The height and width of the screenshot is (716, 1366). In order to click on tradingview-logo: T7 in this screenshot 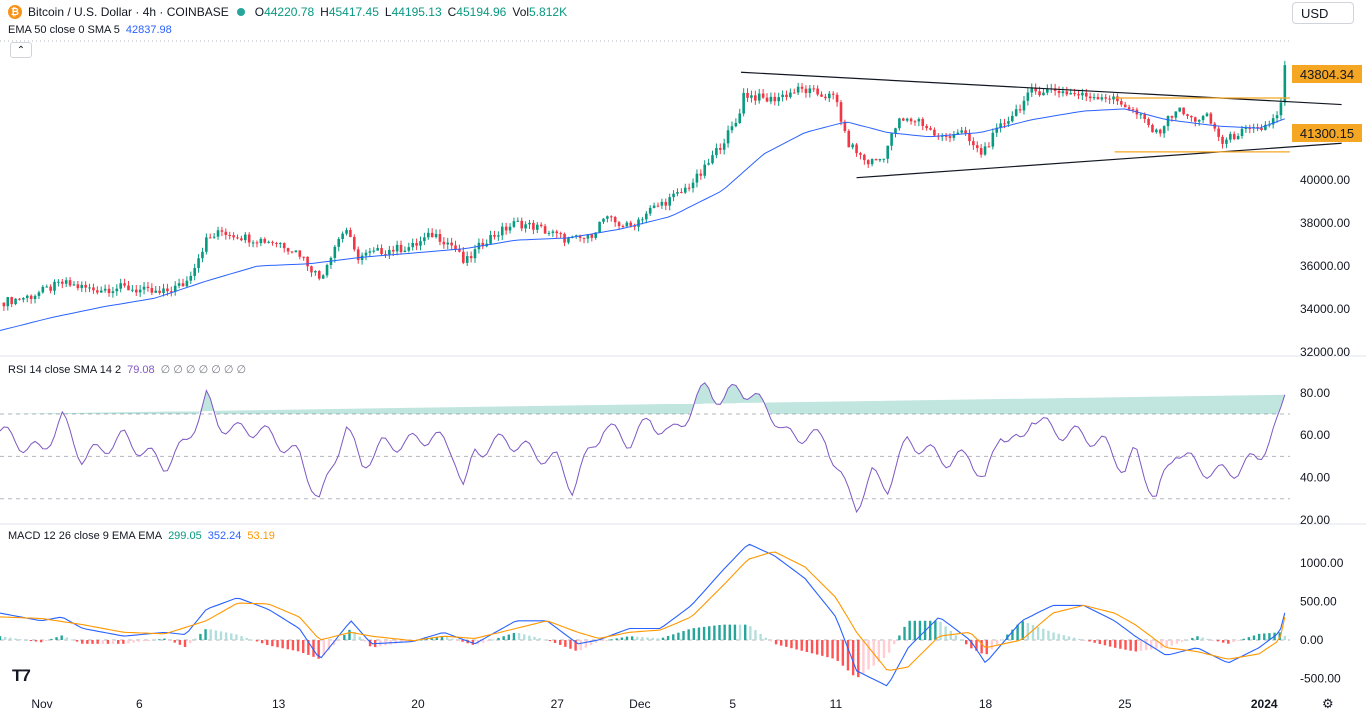, I will do `click(21, 675)`.